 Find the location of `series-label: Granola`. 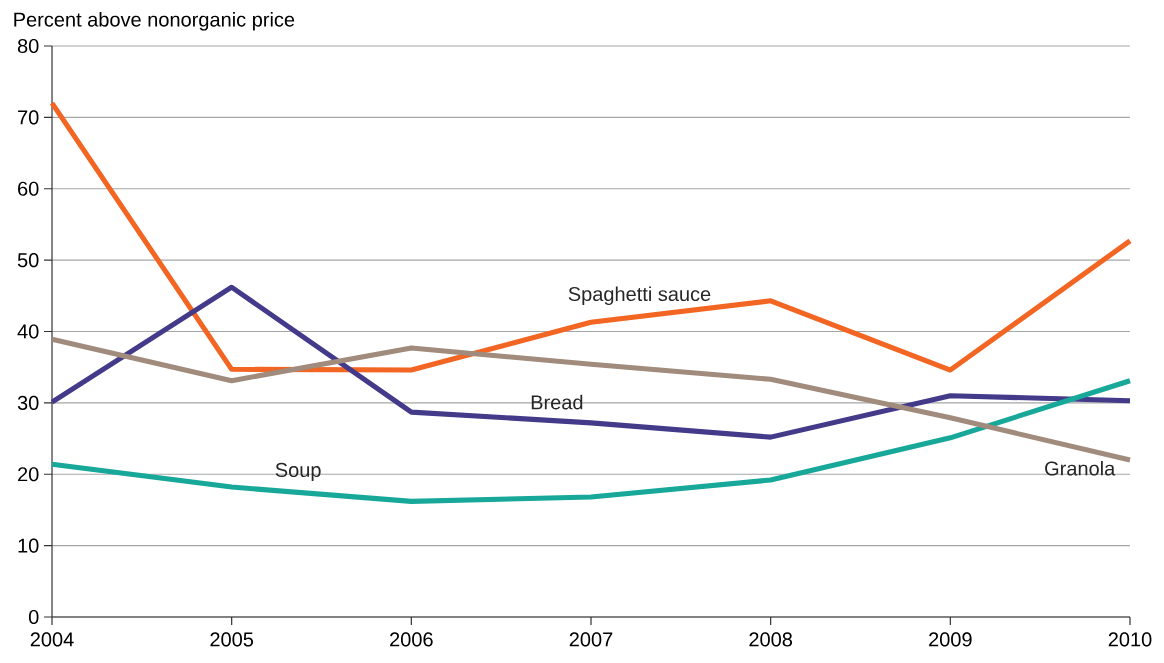

series-label: Granola is located at coordinates (1080, 468).